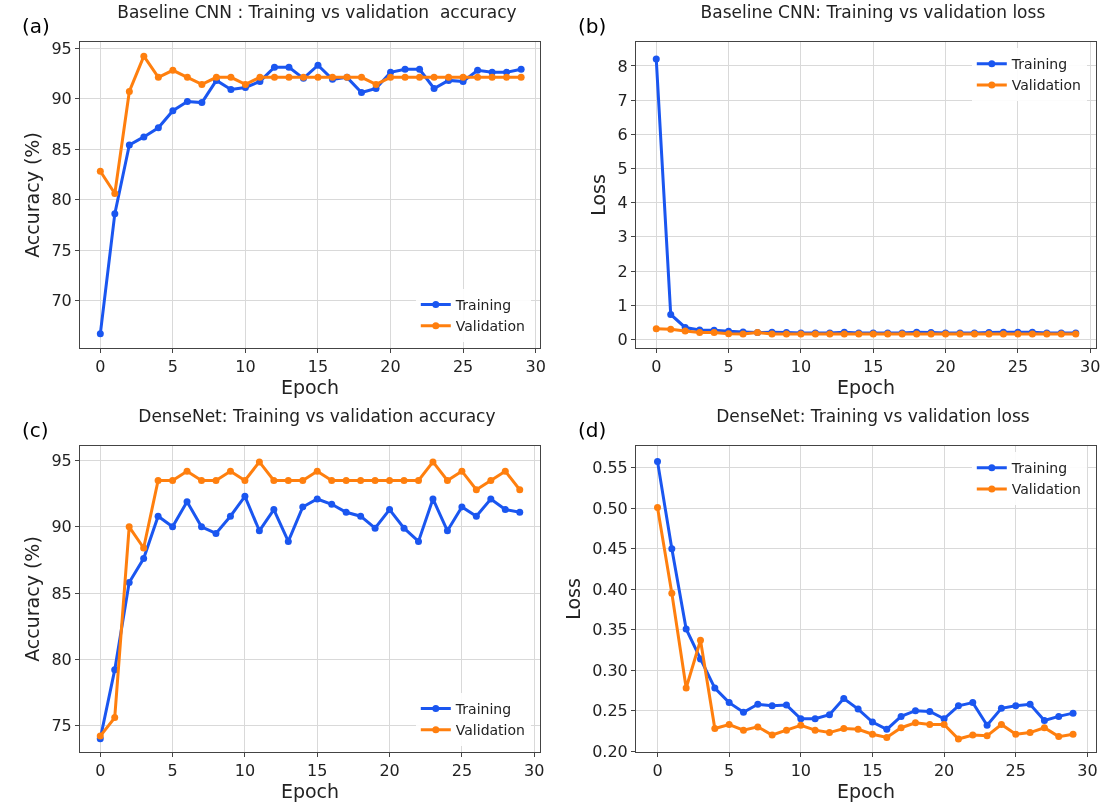  What do you see at coordinates (317, 11) in the screenshot?
I see `chart-title: Baseline CNN : Training vs validation accuracy` at bounding box center [317, 11].